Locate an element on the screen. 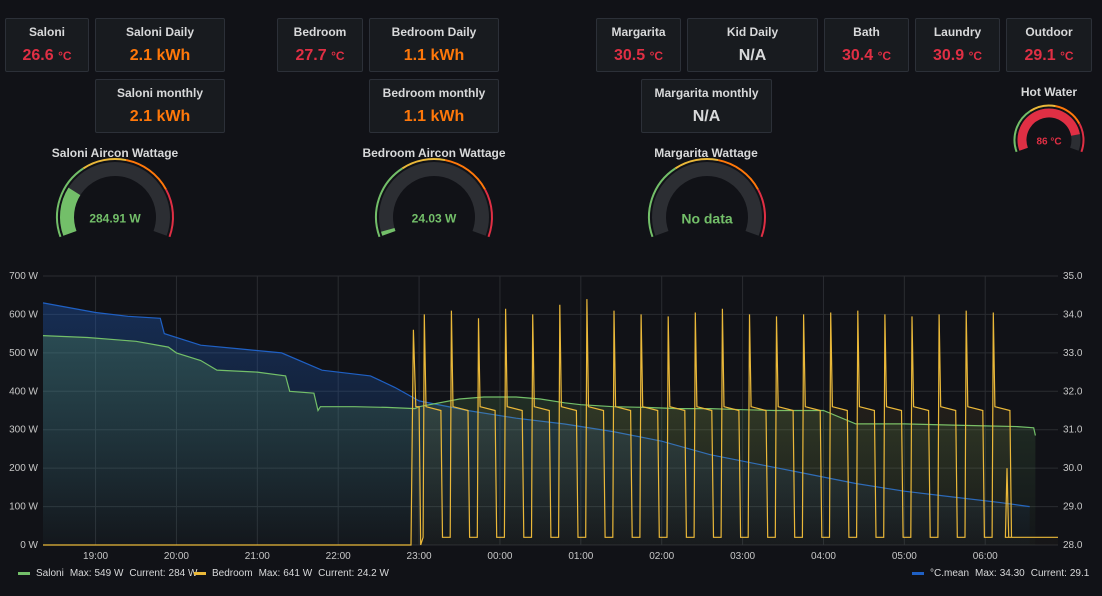 Image resolution: width=1102 pixels, height=596 pixels. stat-title: Bath is located at coordinates (866, 32).